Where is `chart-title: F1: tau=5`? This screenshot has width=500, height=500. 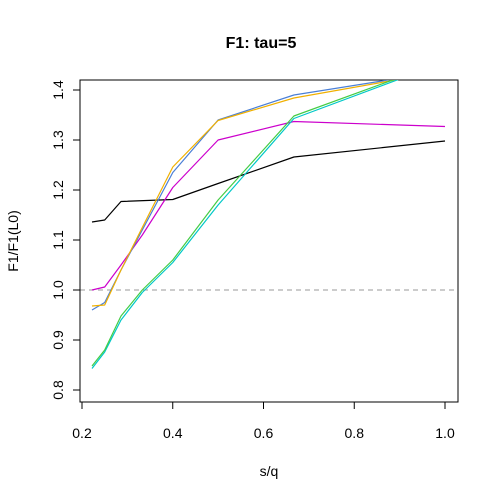 chart-title: F1: tau=5 is located at coordinates (261, 43).